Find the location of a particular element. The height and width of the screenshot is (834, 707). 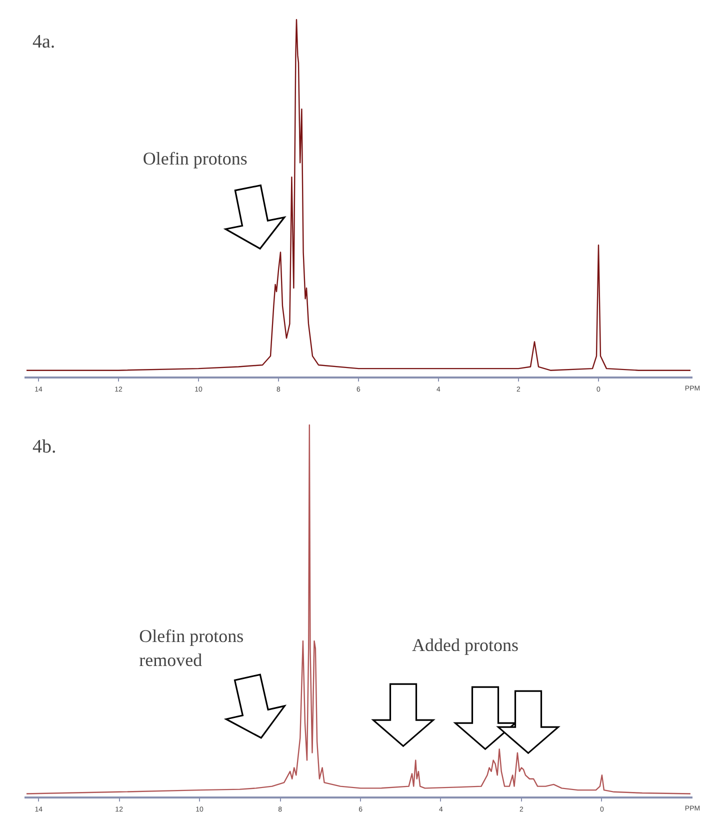

text: 4b. is located at coordinates (44, 447).